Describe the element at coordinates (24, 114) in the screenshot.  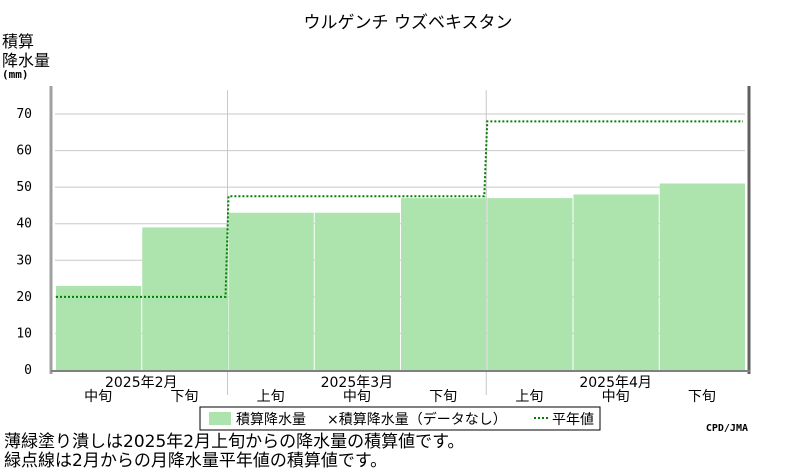
I see `y-tick-label-70: 70` at that location.